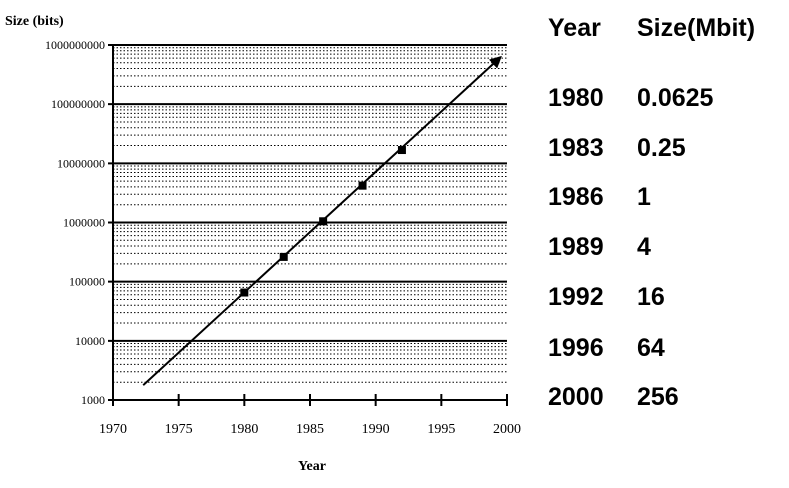  Describe the element at coordinates (651, 348) in the screenshot. I see `size-cell: 64` at that location.